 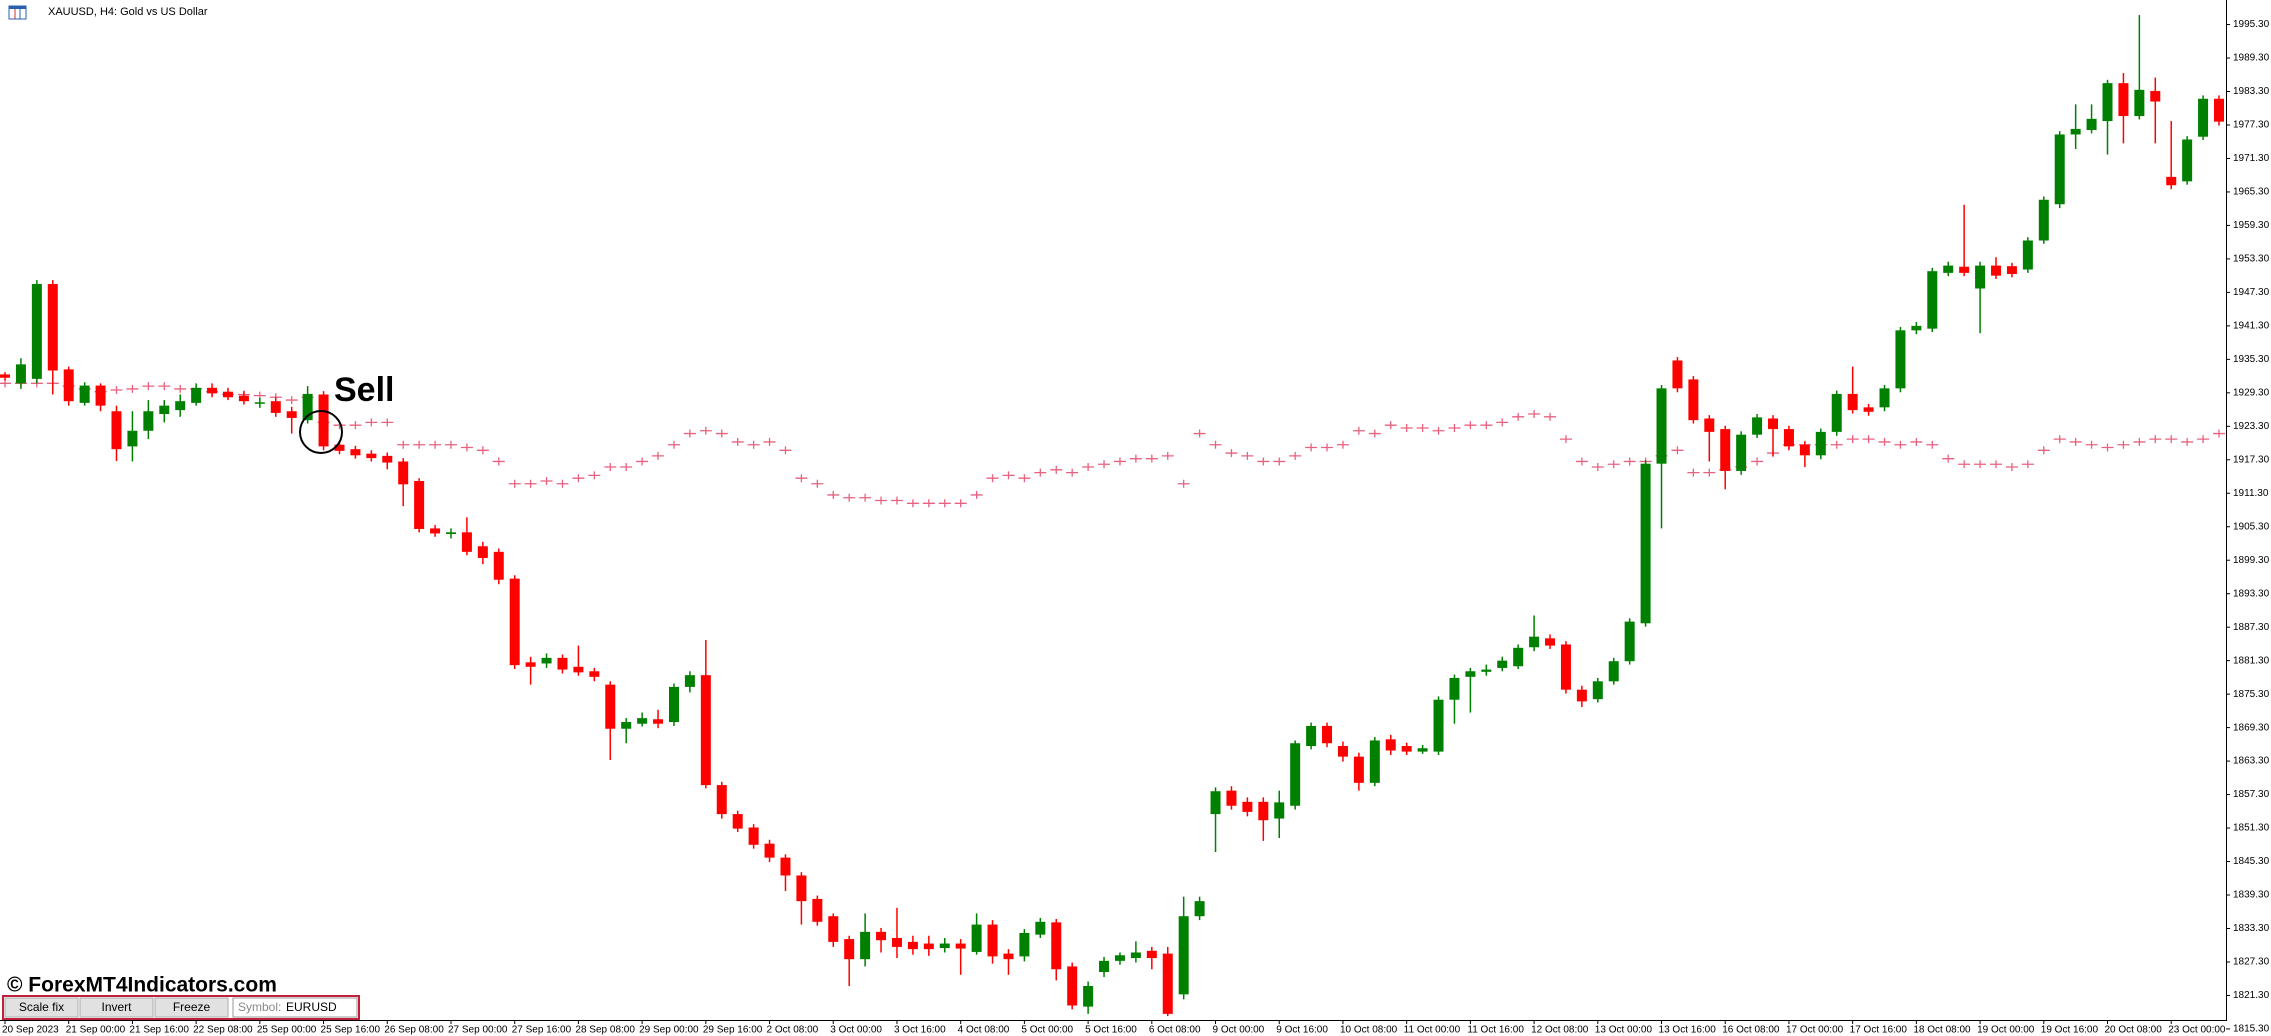 I want to click on x-tick-label: 23 Oct 00:00, so click(x=2197, y=1030).